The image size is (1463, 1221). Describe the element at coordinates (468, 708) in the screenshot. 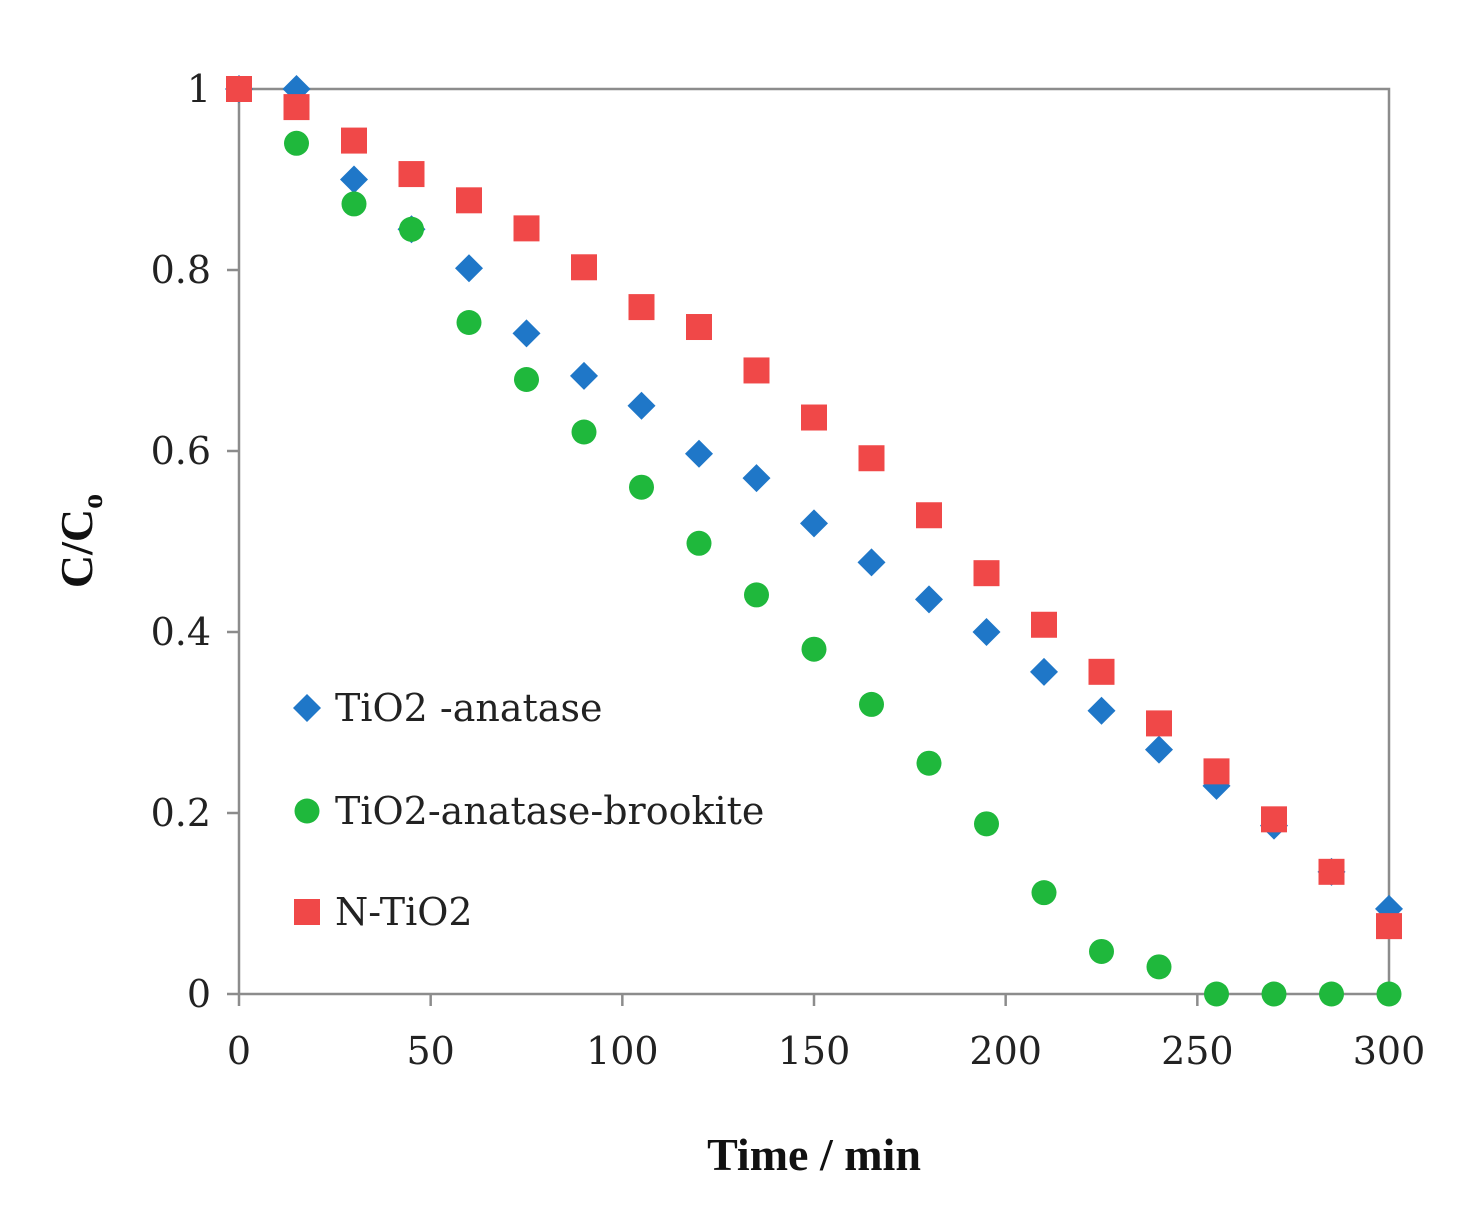

I see `legend-label: TiO2 -anatase` at that location.